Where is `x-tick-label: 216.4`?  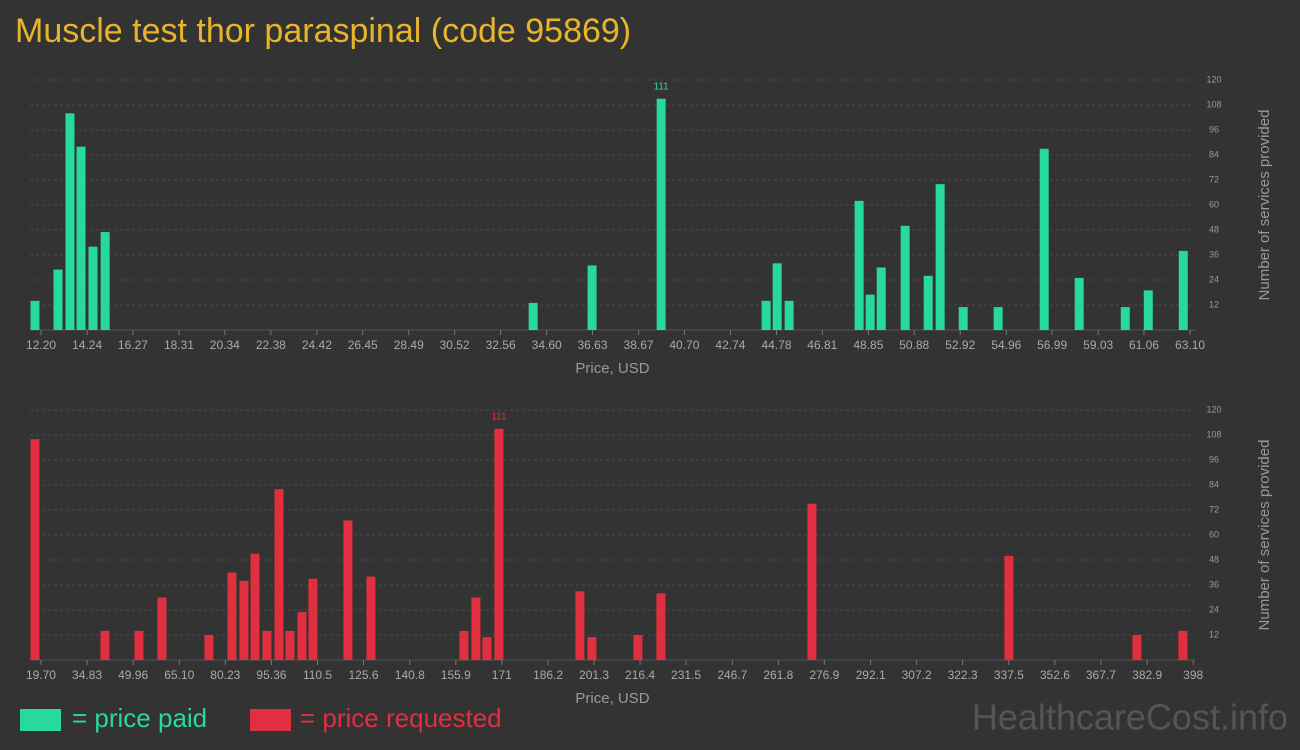
x-tick-label: 216.4 is located at coordinates (640, 675).